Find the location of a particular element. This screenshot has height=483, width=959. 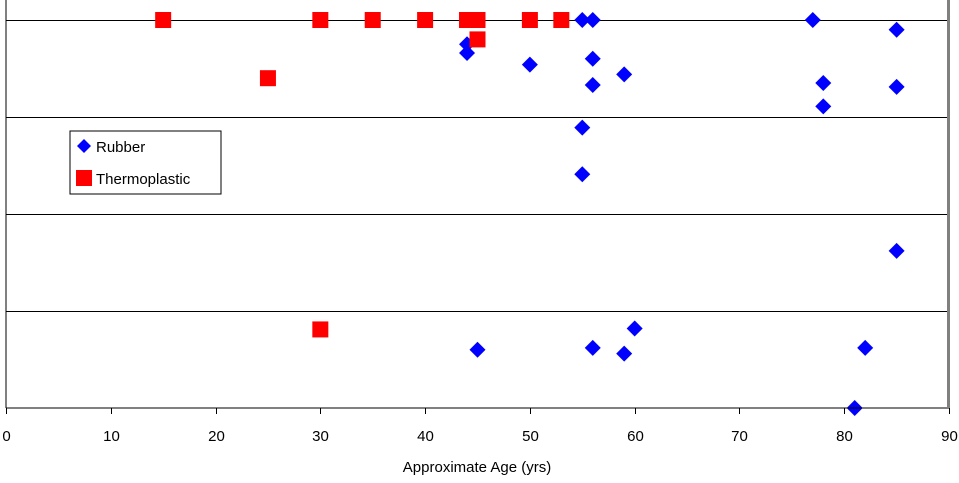

x-tick-label: 10 is located at coordinates (111, 436).